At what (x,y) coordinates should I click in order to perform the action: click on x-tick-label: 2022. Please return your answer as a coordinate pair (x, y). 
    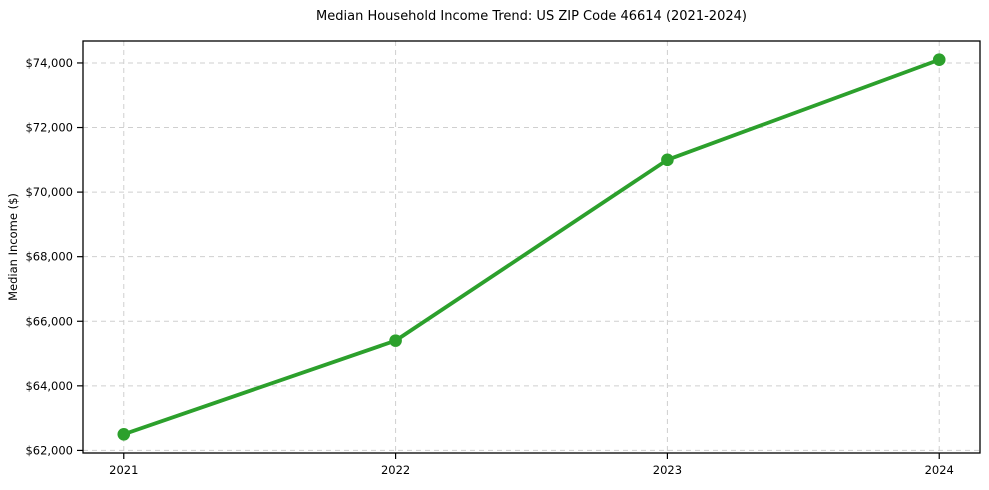
    Looking at the image, I should click on (395, 470).